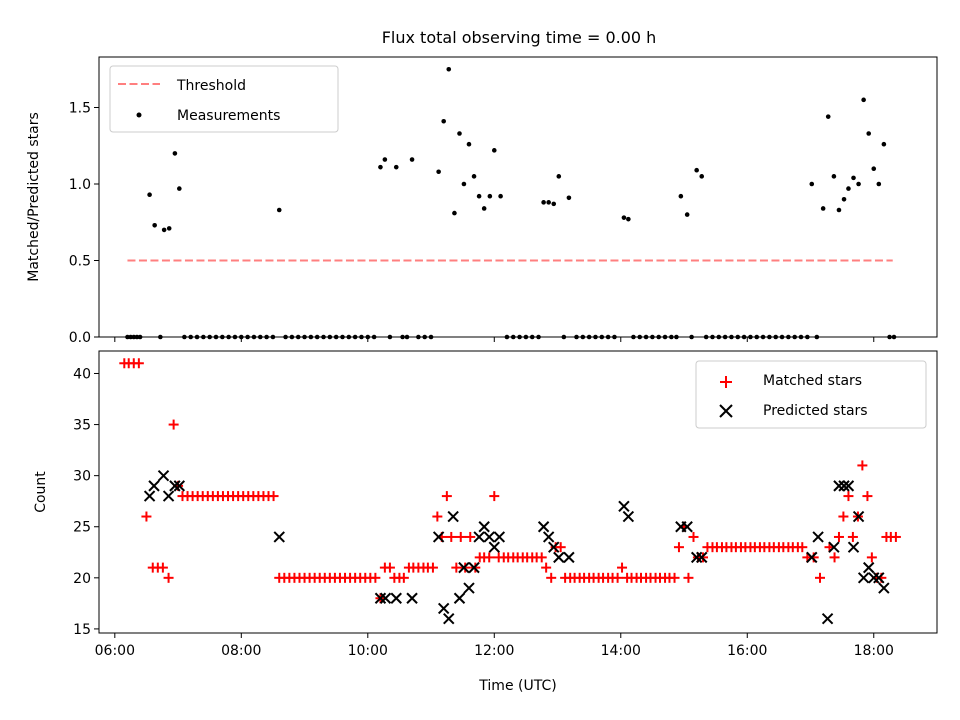  Describe the element at coordinates (139, 115) in the screenshot. I see `legend-measurements-swatch` at that location.